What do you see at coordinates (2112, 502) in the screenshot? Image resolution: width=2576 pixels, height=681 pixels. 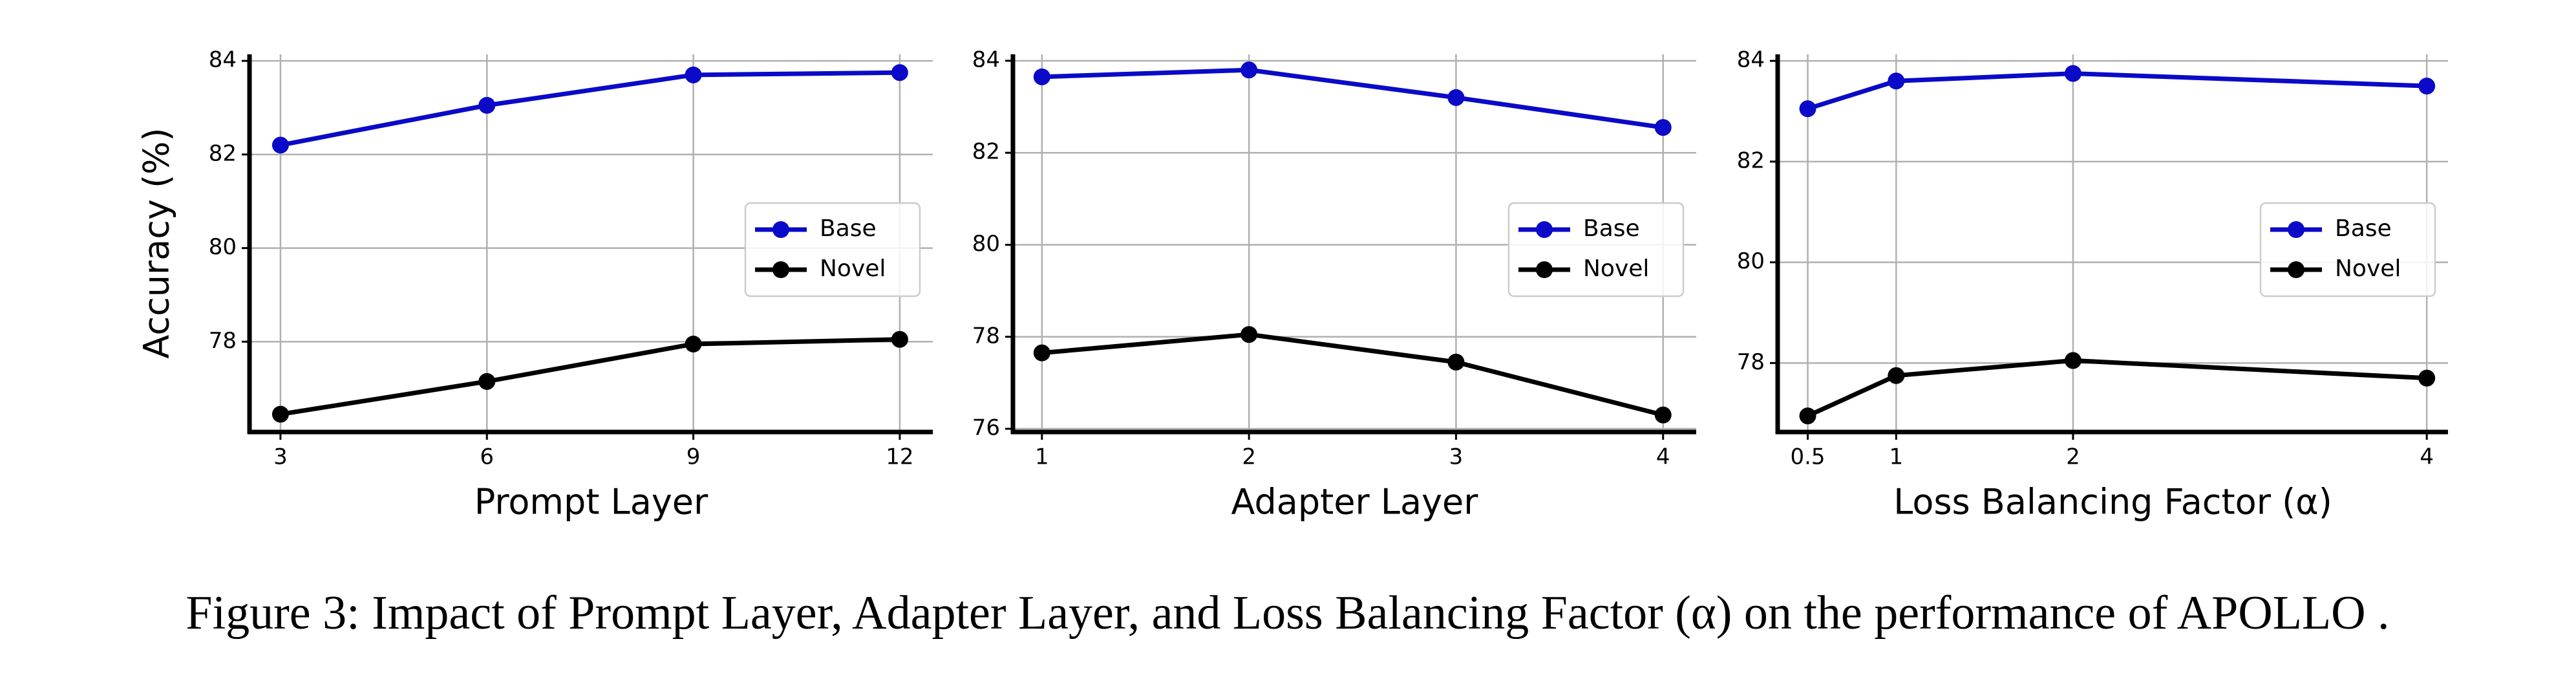 I see `x-axis-label: Loss Balancing Factor (α)` at bounding box center [2112, 502].